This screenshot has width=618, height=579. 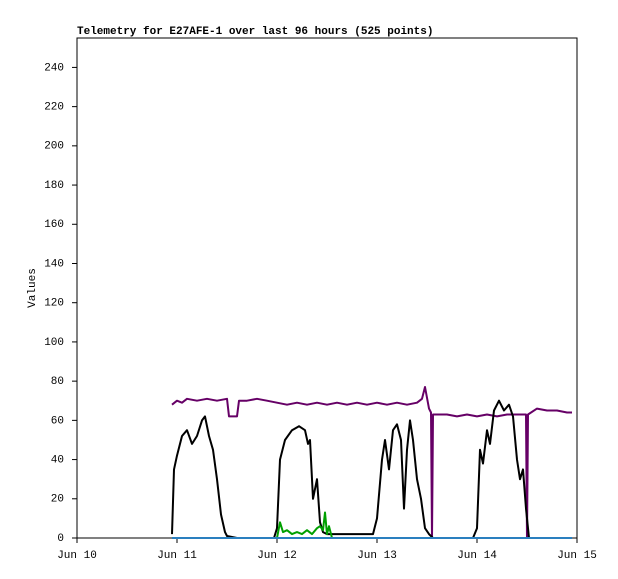 I want to click on y-tick-label: 20, so click(x=57, y=500).